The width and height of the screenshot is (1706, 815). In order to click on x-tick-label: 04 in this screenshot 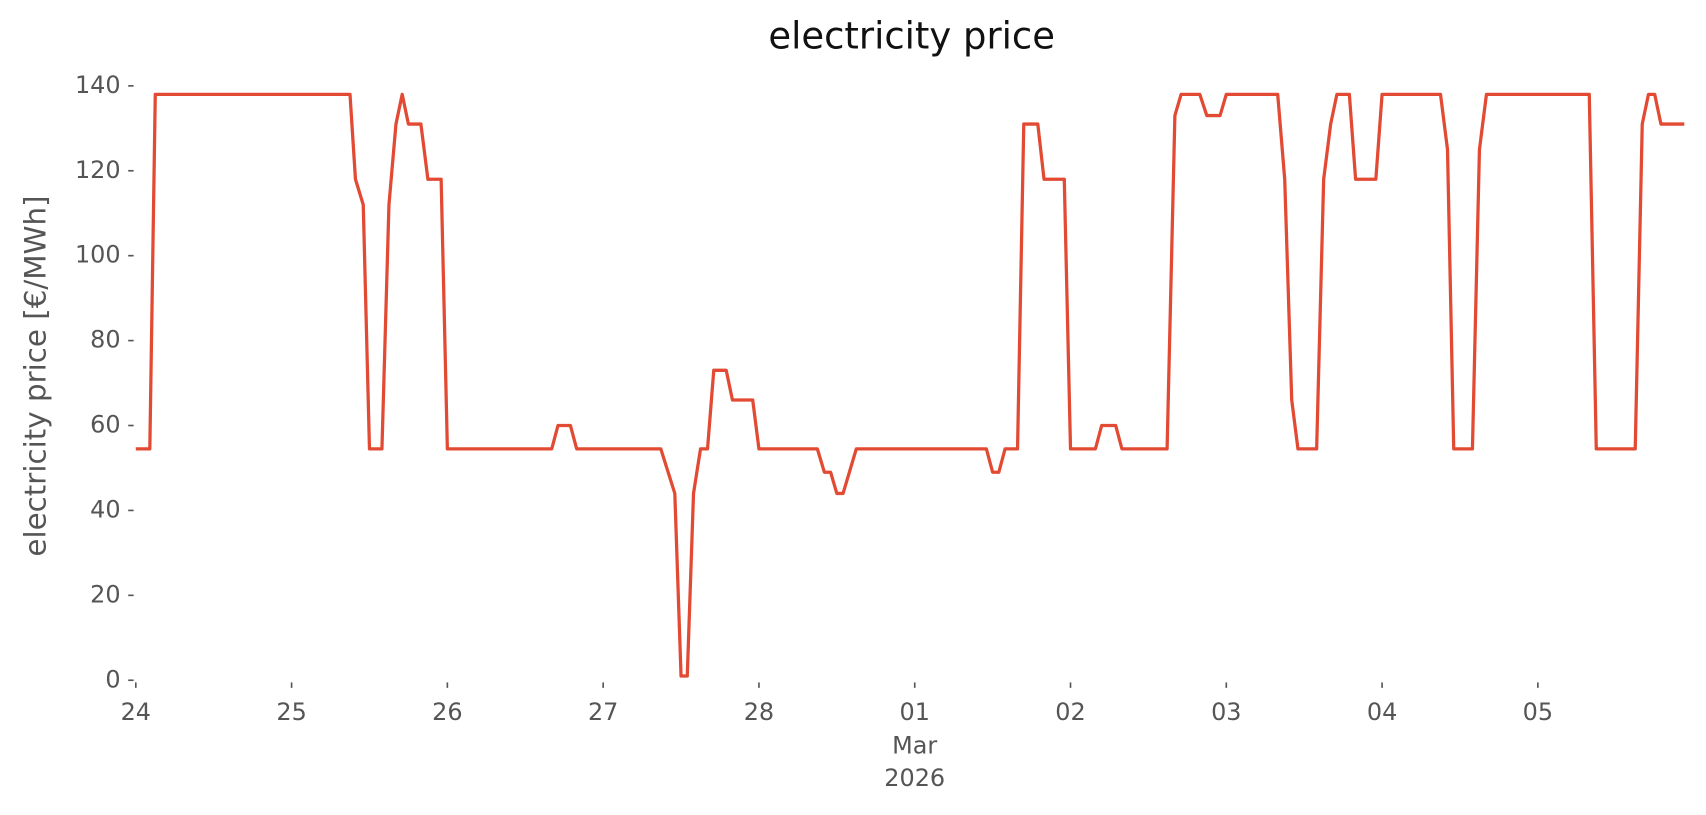, I will do `click(1382, 712)`.